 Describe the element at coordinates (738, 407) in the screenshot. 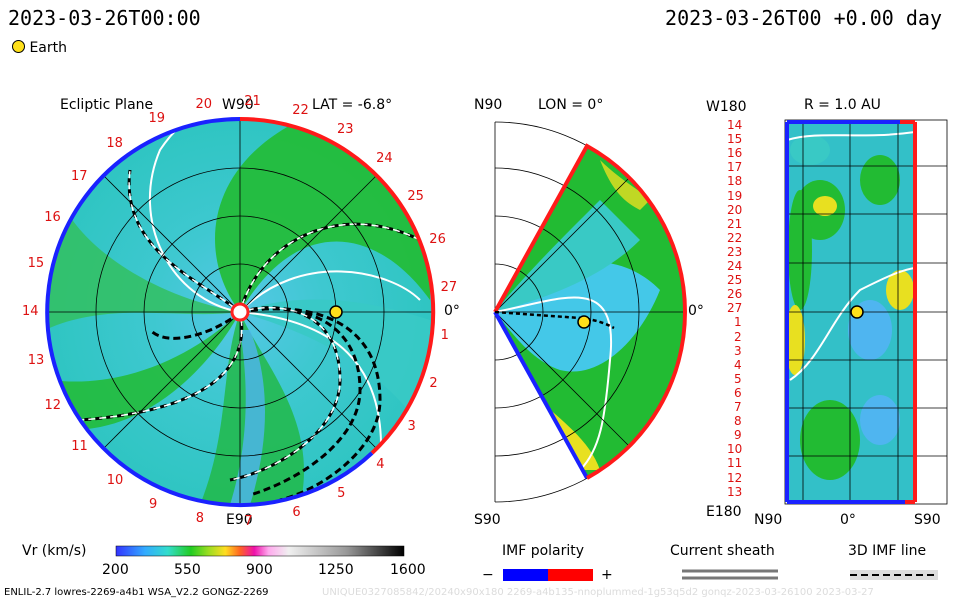

I see `radial-row-label: 7` at that location.